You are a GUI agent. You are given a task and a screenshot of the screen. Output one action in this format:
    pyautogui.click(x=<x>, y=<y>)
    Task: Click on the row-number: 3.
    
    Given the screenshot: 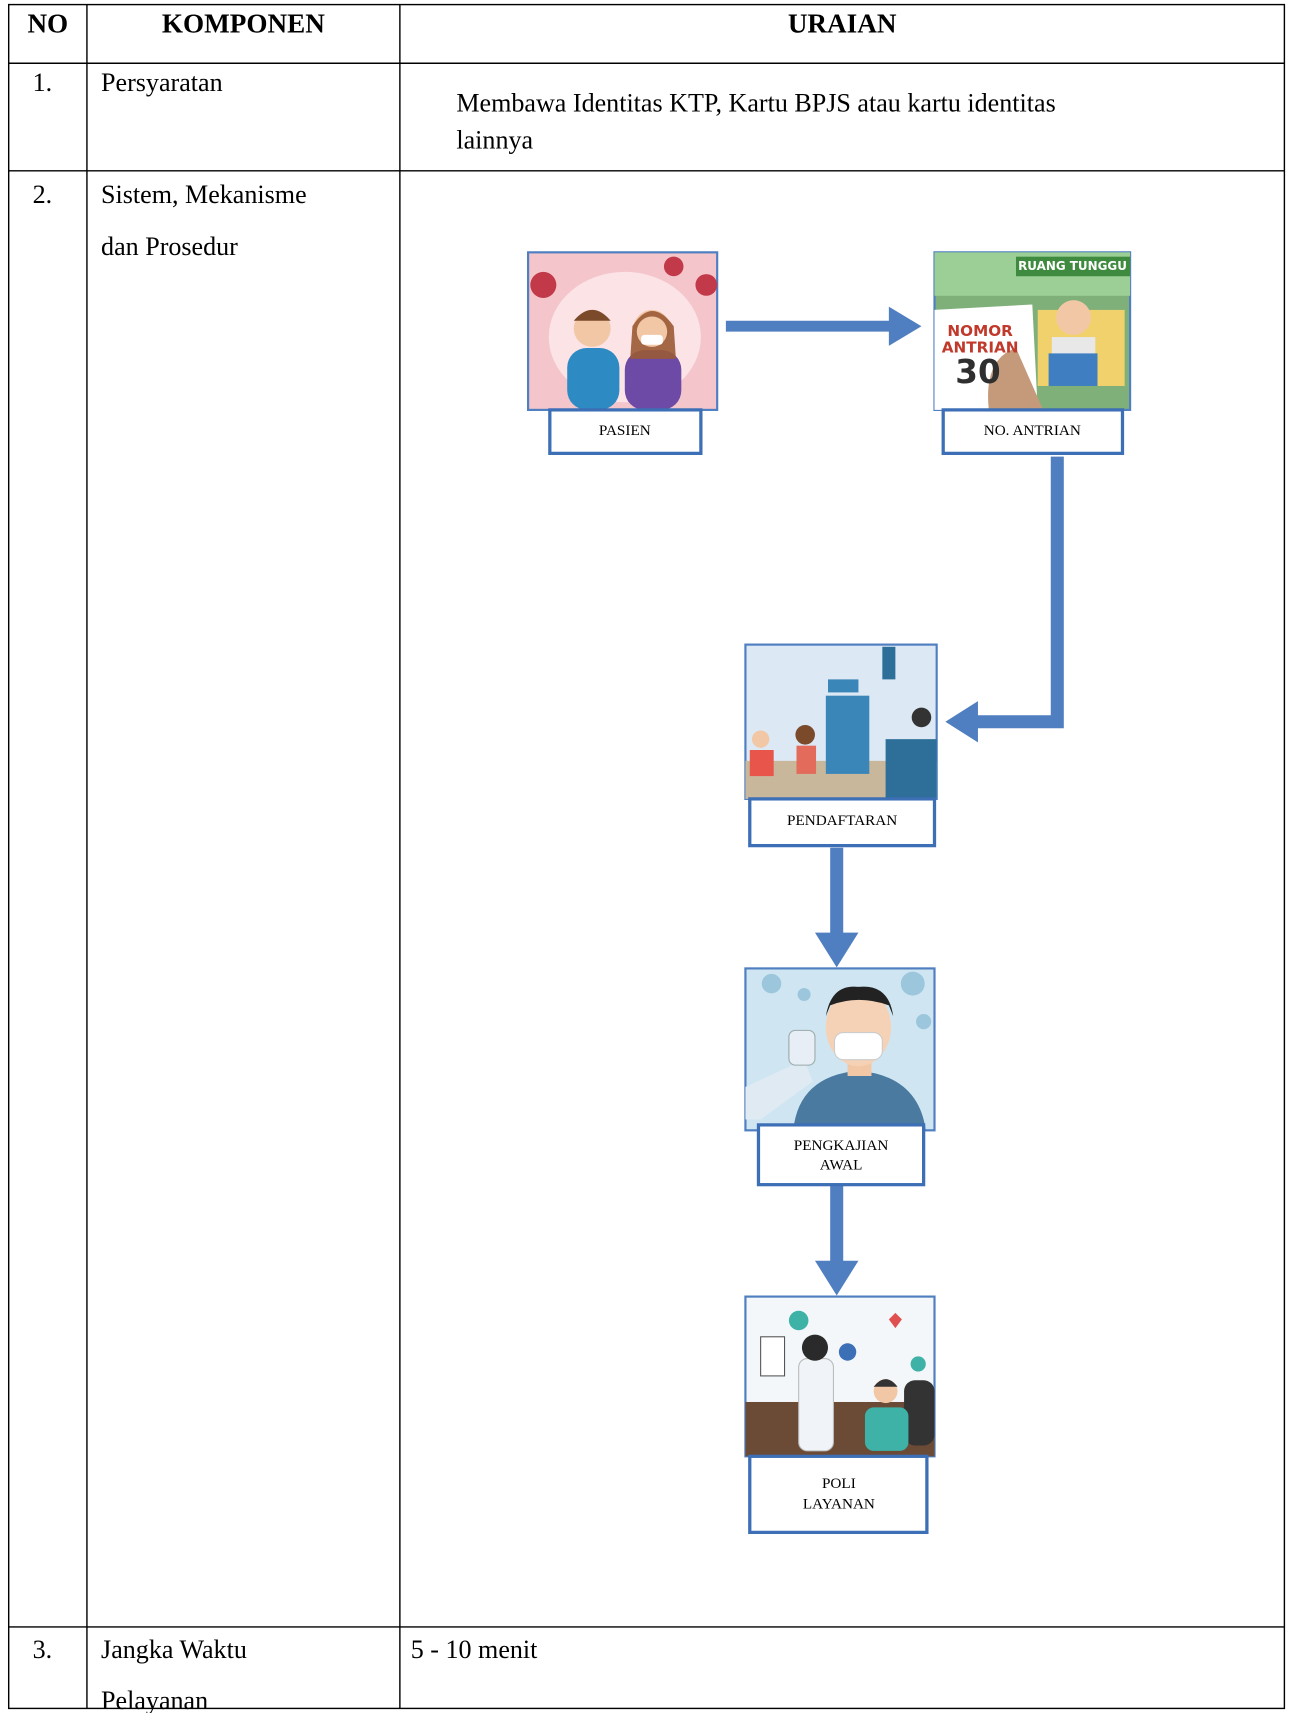 What is the action you would take?
    pyautogui.click(x=43, y=1649)
    